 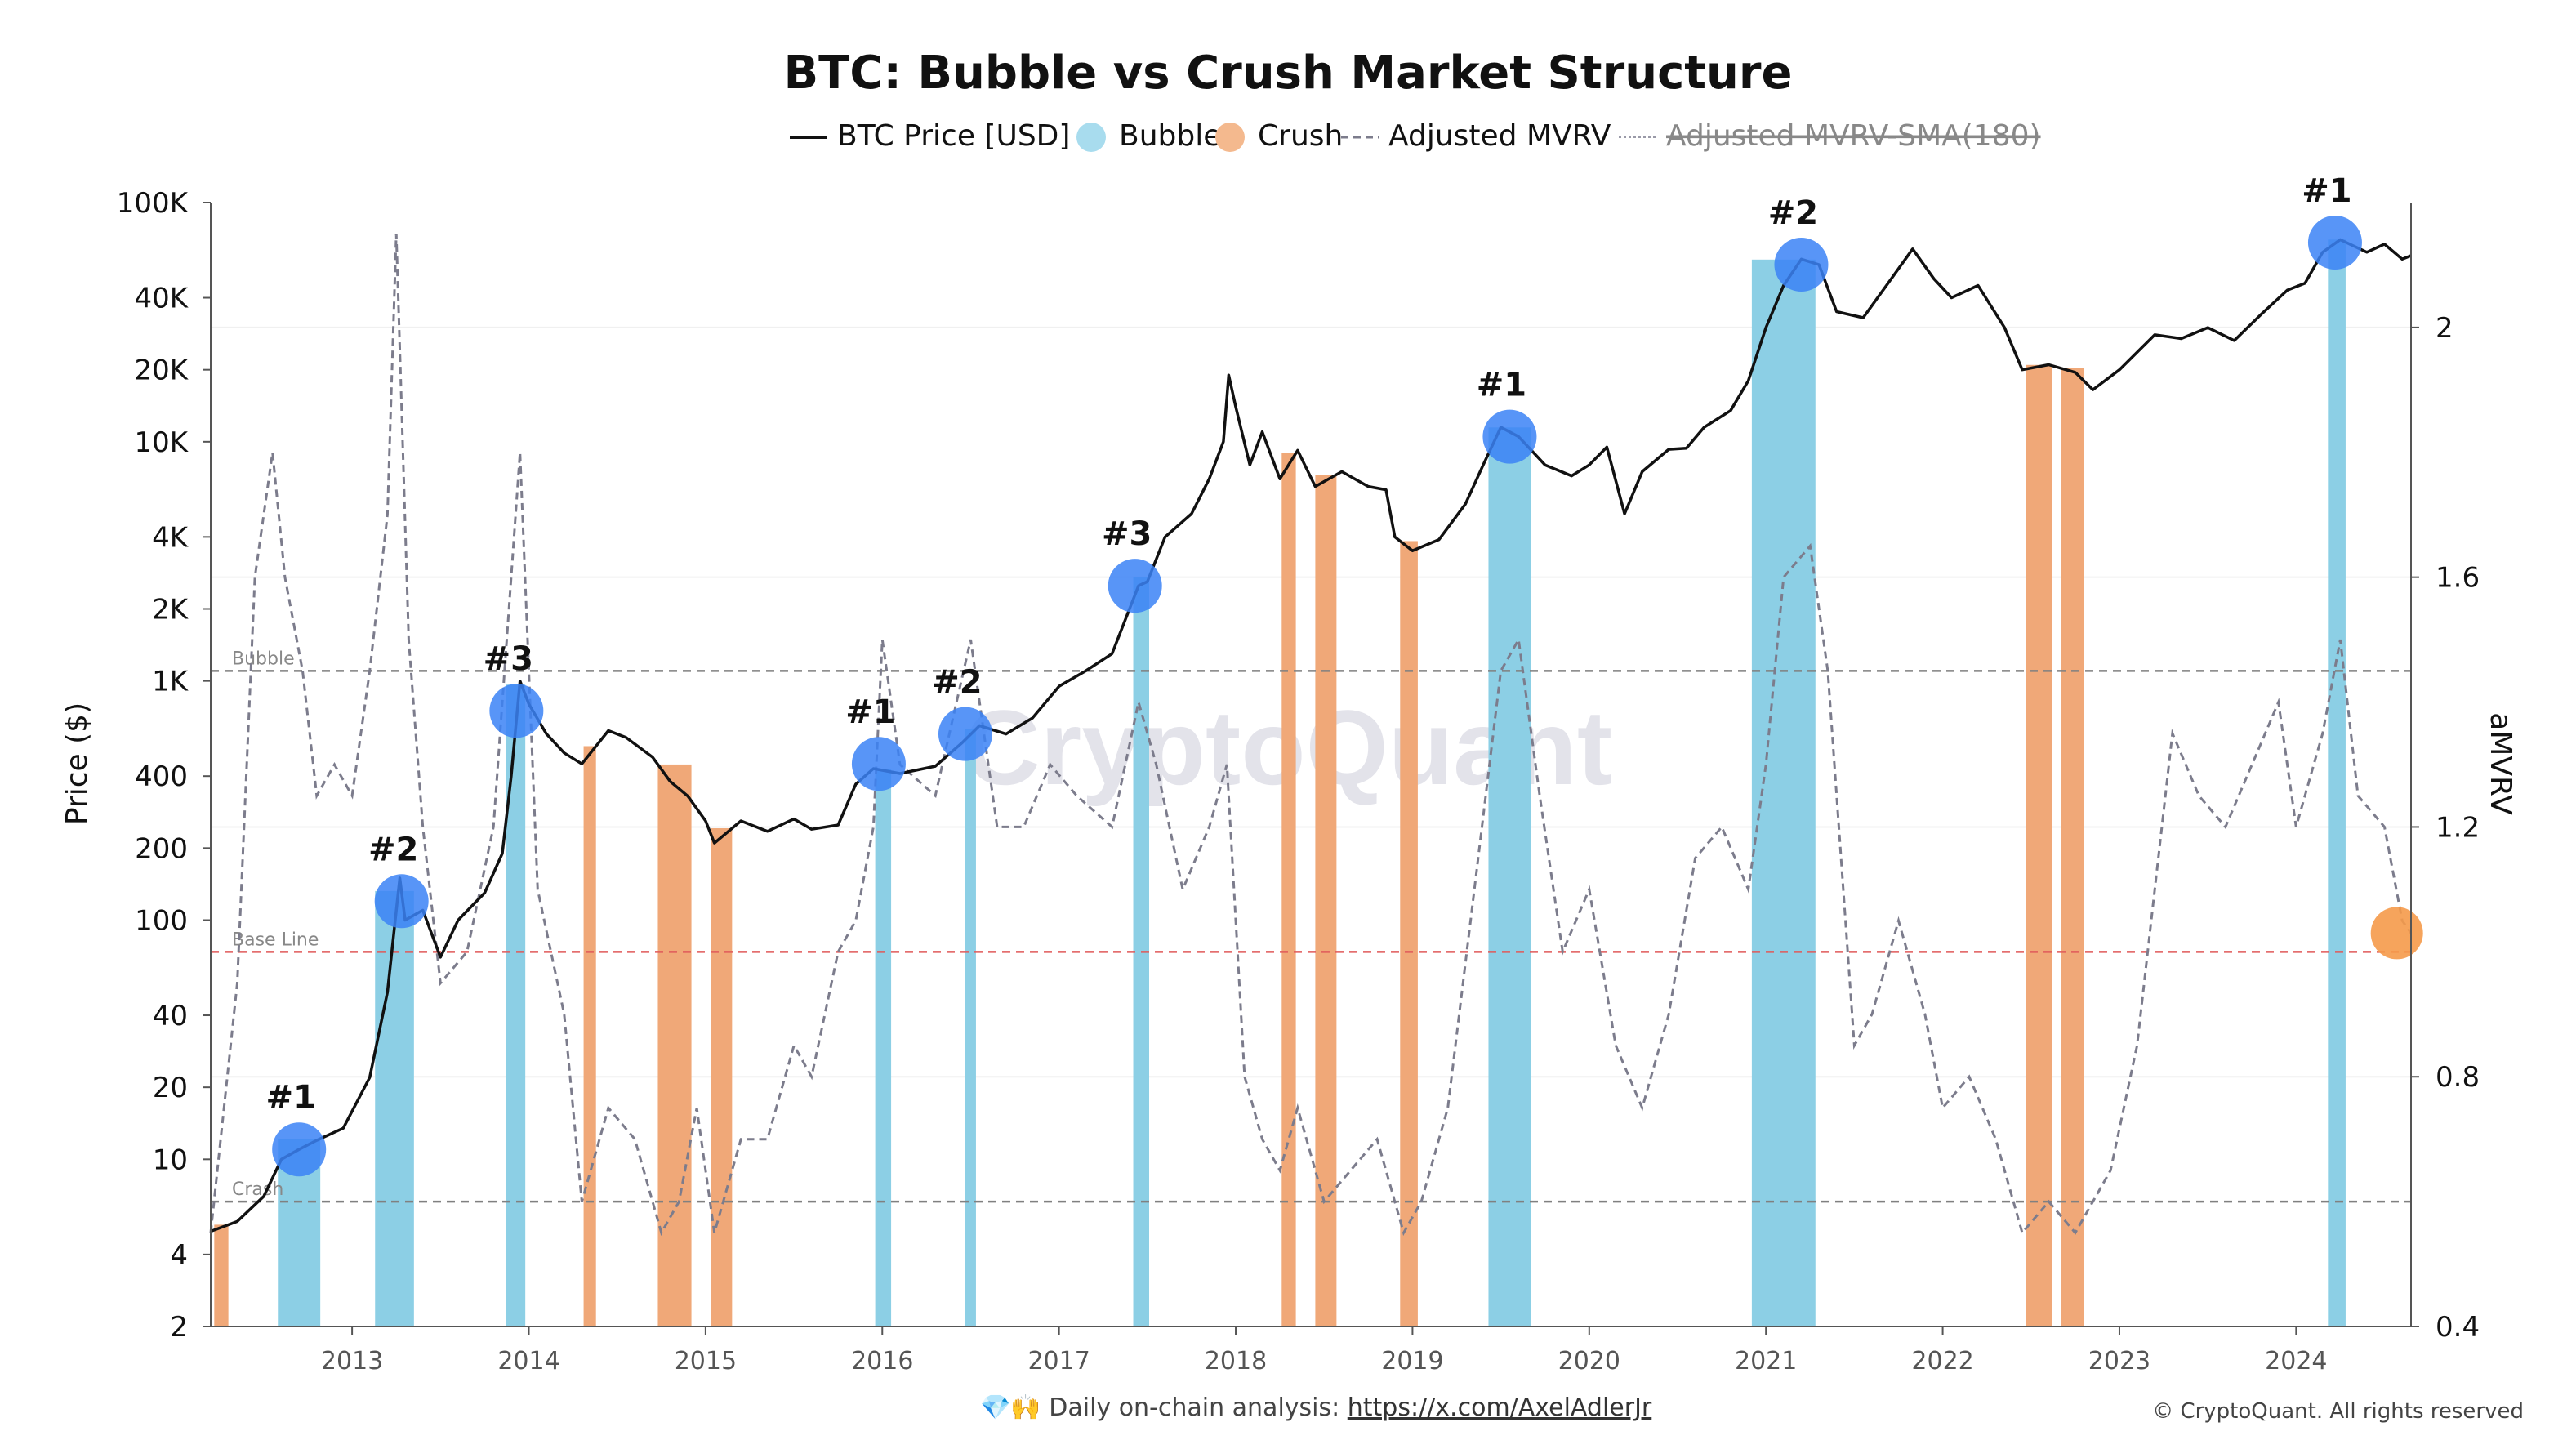 I want to click on y-left-tick-label-1: 40K, so click(x=161, y=299).